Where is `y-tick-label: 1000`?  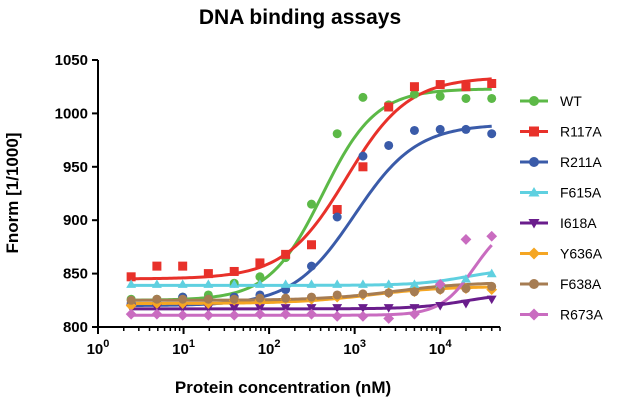 y-tick-label: 1000 is located at coordinates (71, 113).